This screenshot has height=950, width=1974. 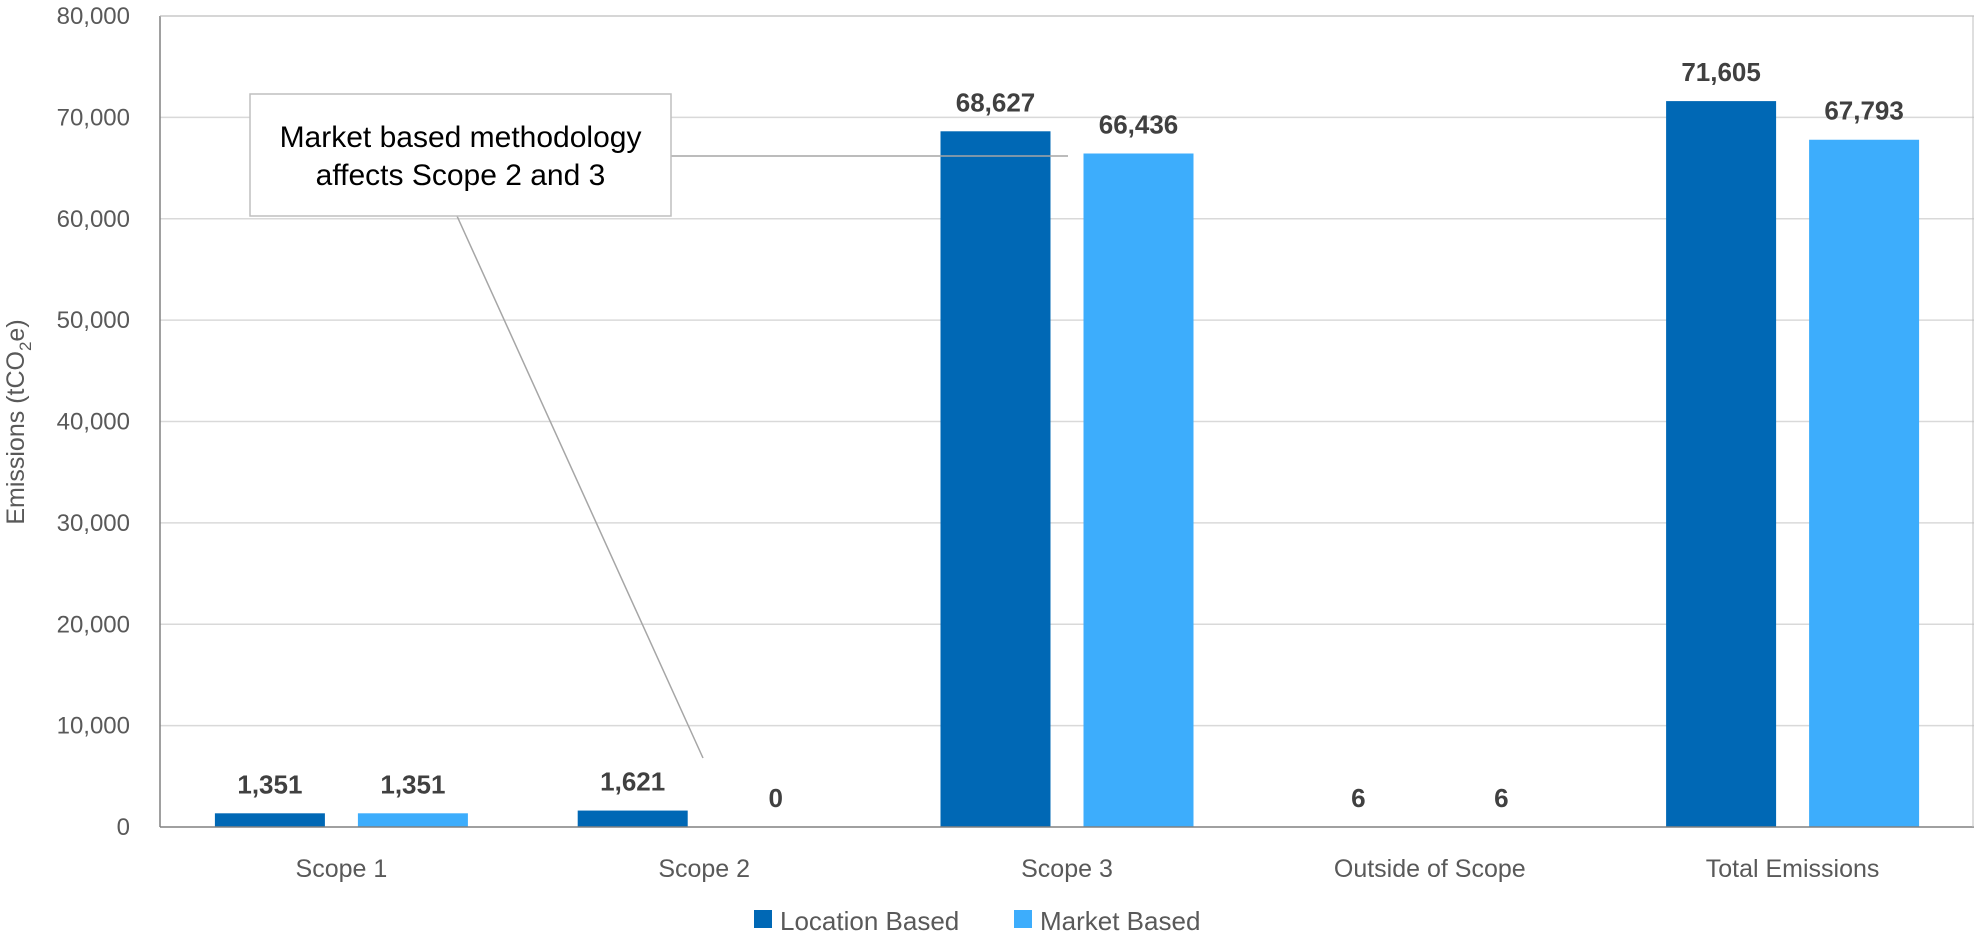 What do you see at coordinates (775, 798) in the screenshot?
I see `data-label: 0` at bounding box center [775, 798].